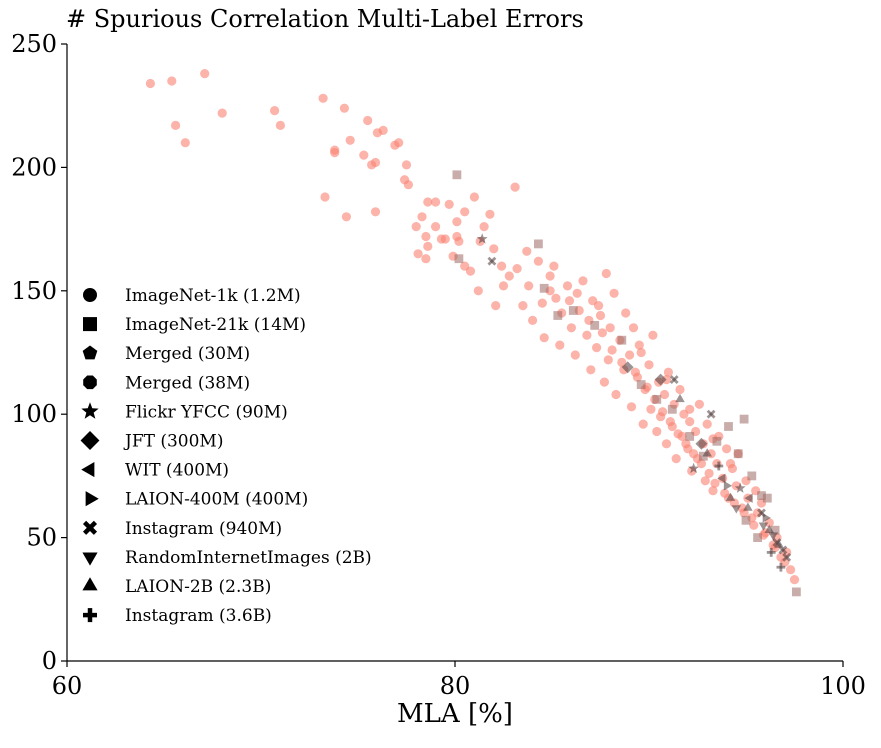 This screenshot has width=881, height=748. I want to click on legend-label: Merged (30M), so click(187, 354).